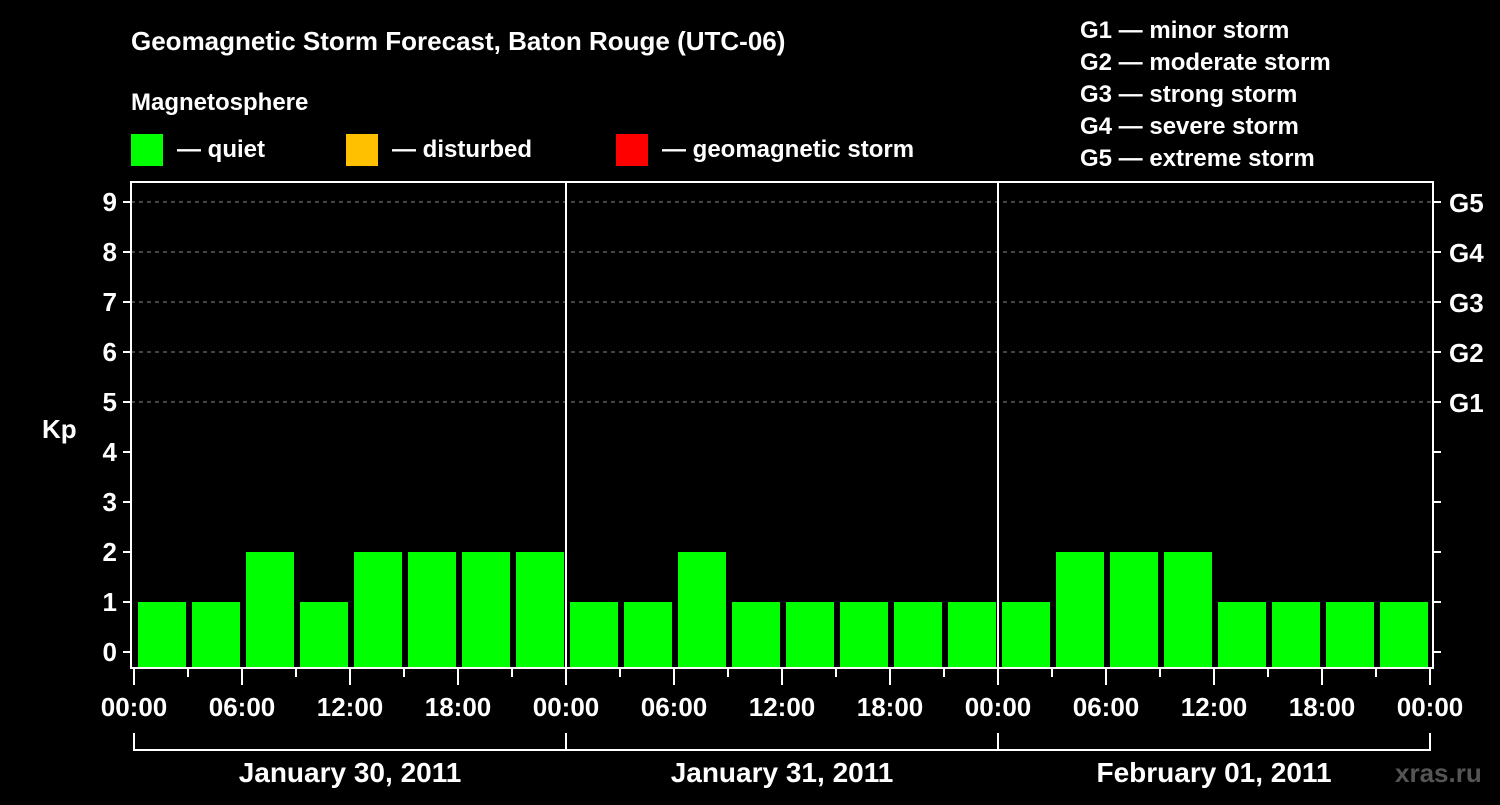  Describe the element at coordinates (219, 102) in the screenshot. I see `legend-title: Magnetosphere` at that location.